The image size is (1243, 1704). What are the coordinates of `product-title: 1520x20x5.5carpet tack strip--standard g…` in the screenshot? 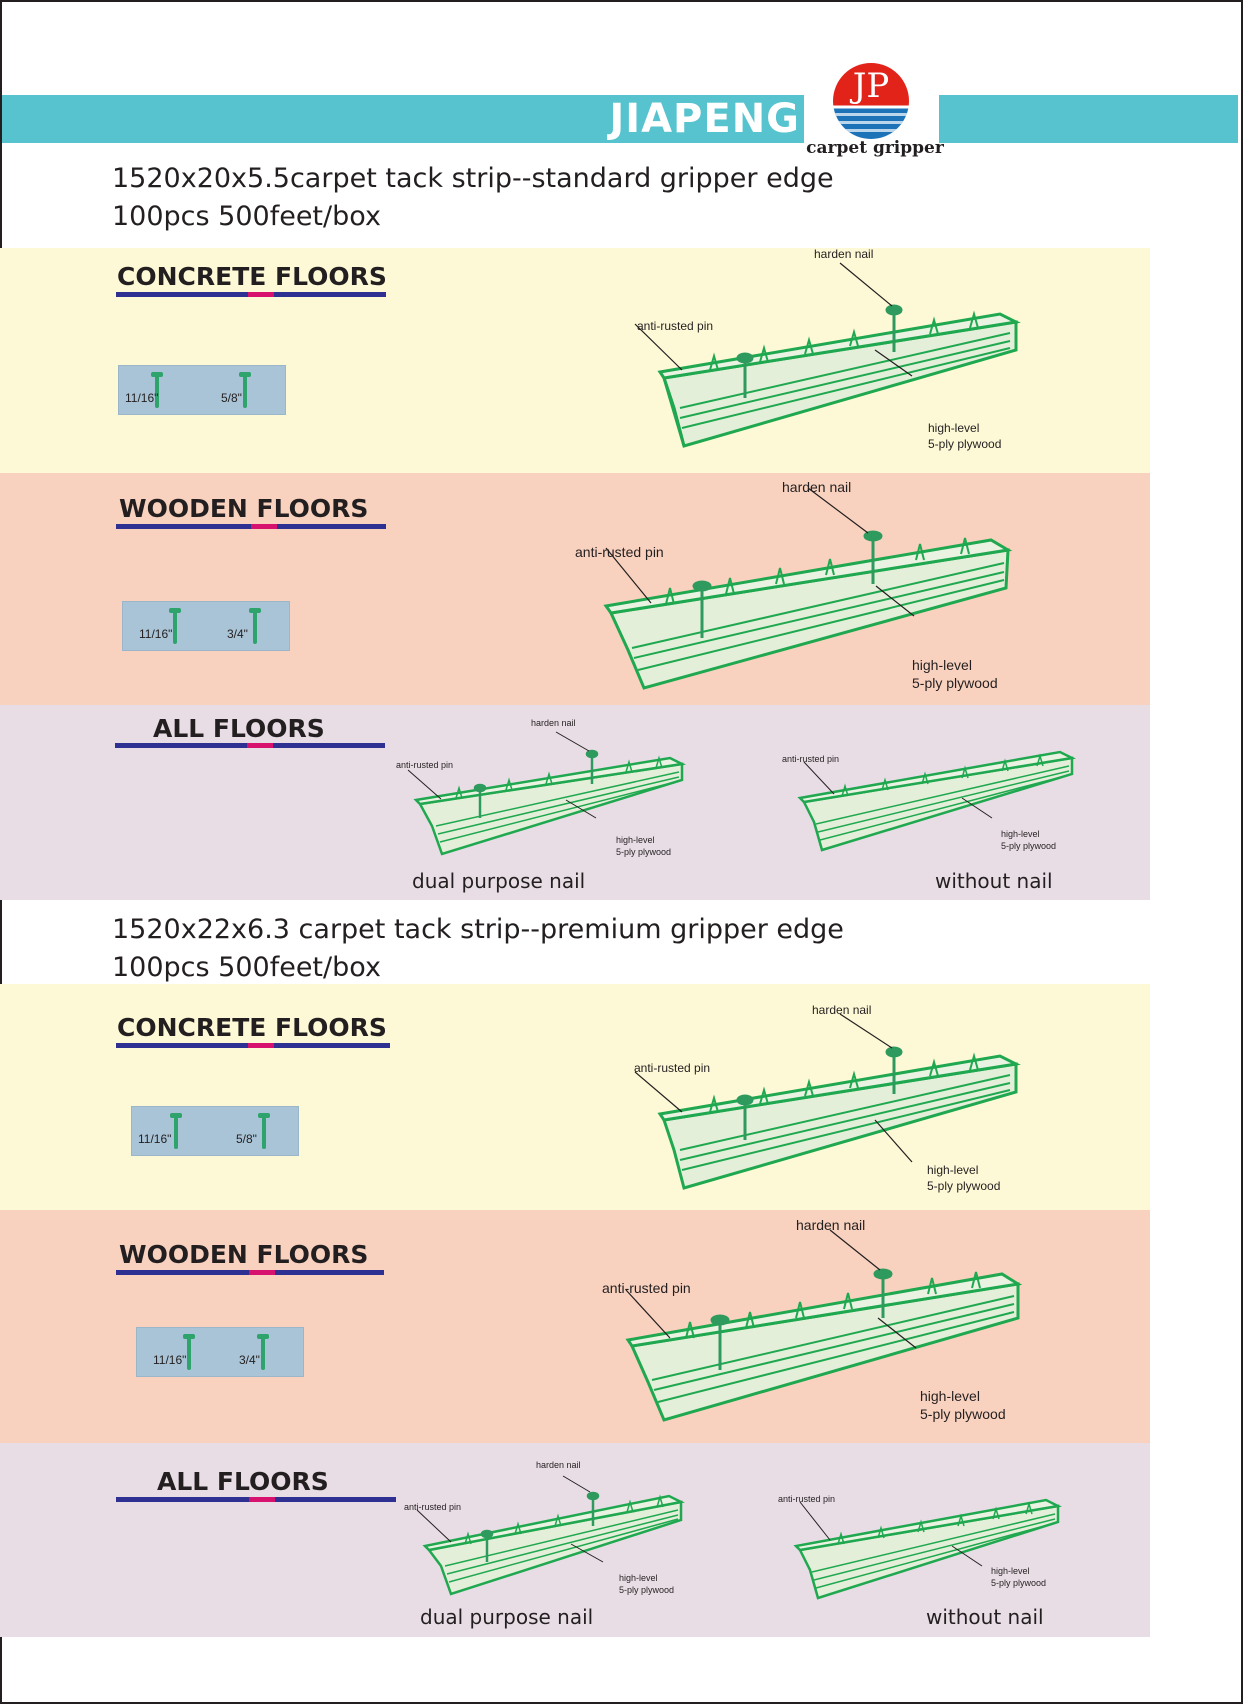 It's located at (473, 178).